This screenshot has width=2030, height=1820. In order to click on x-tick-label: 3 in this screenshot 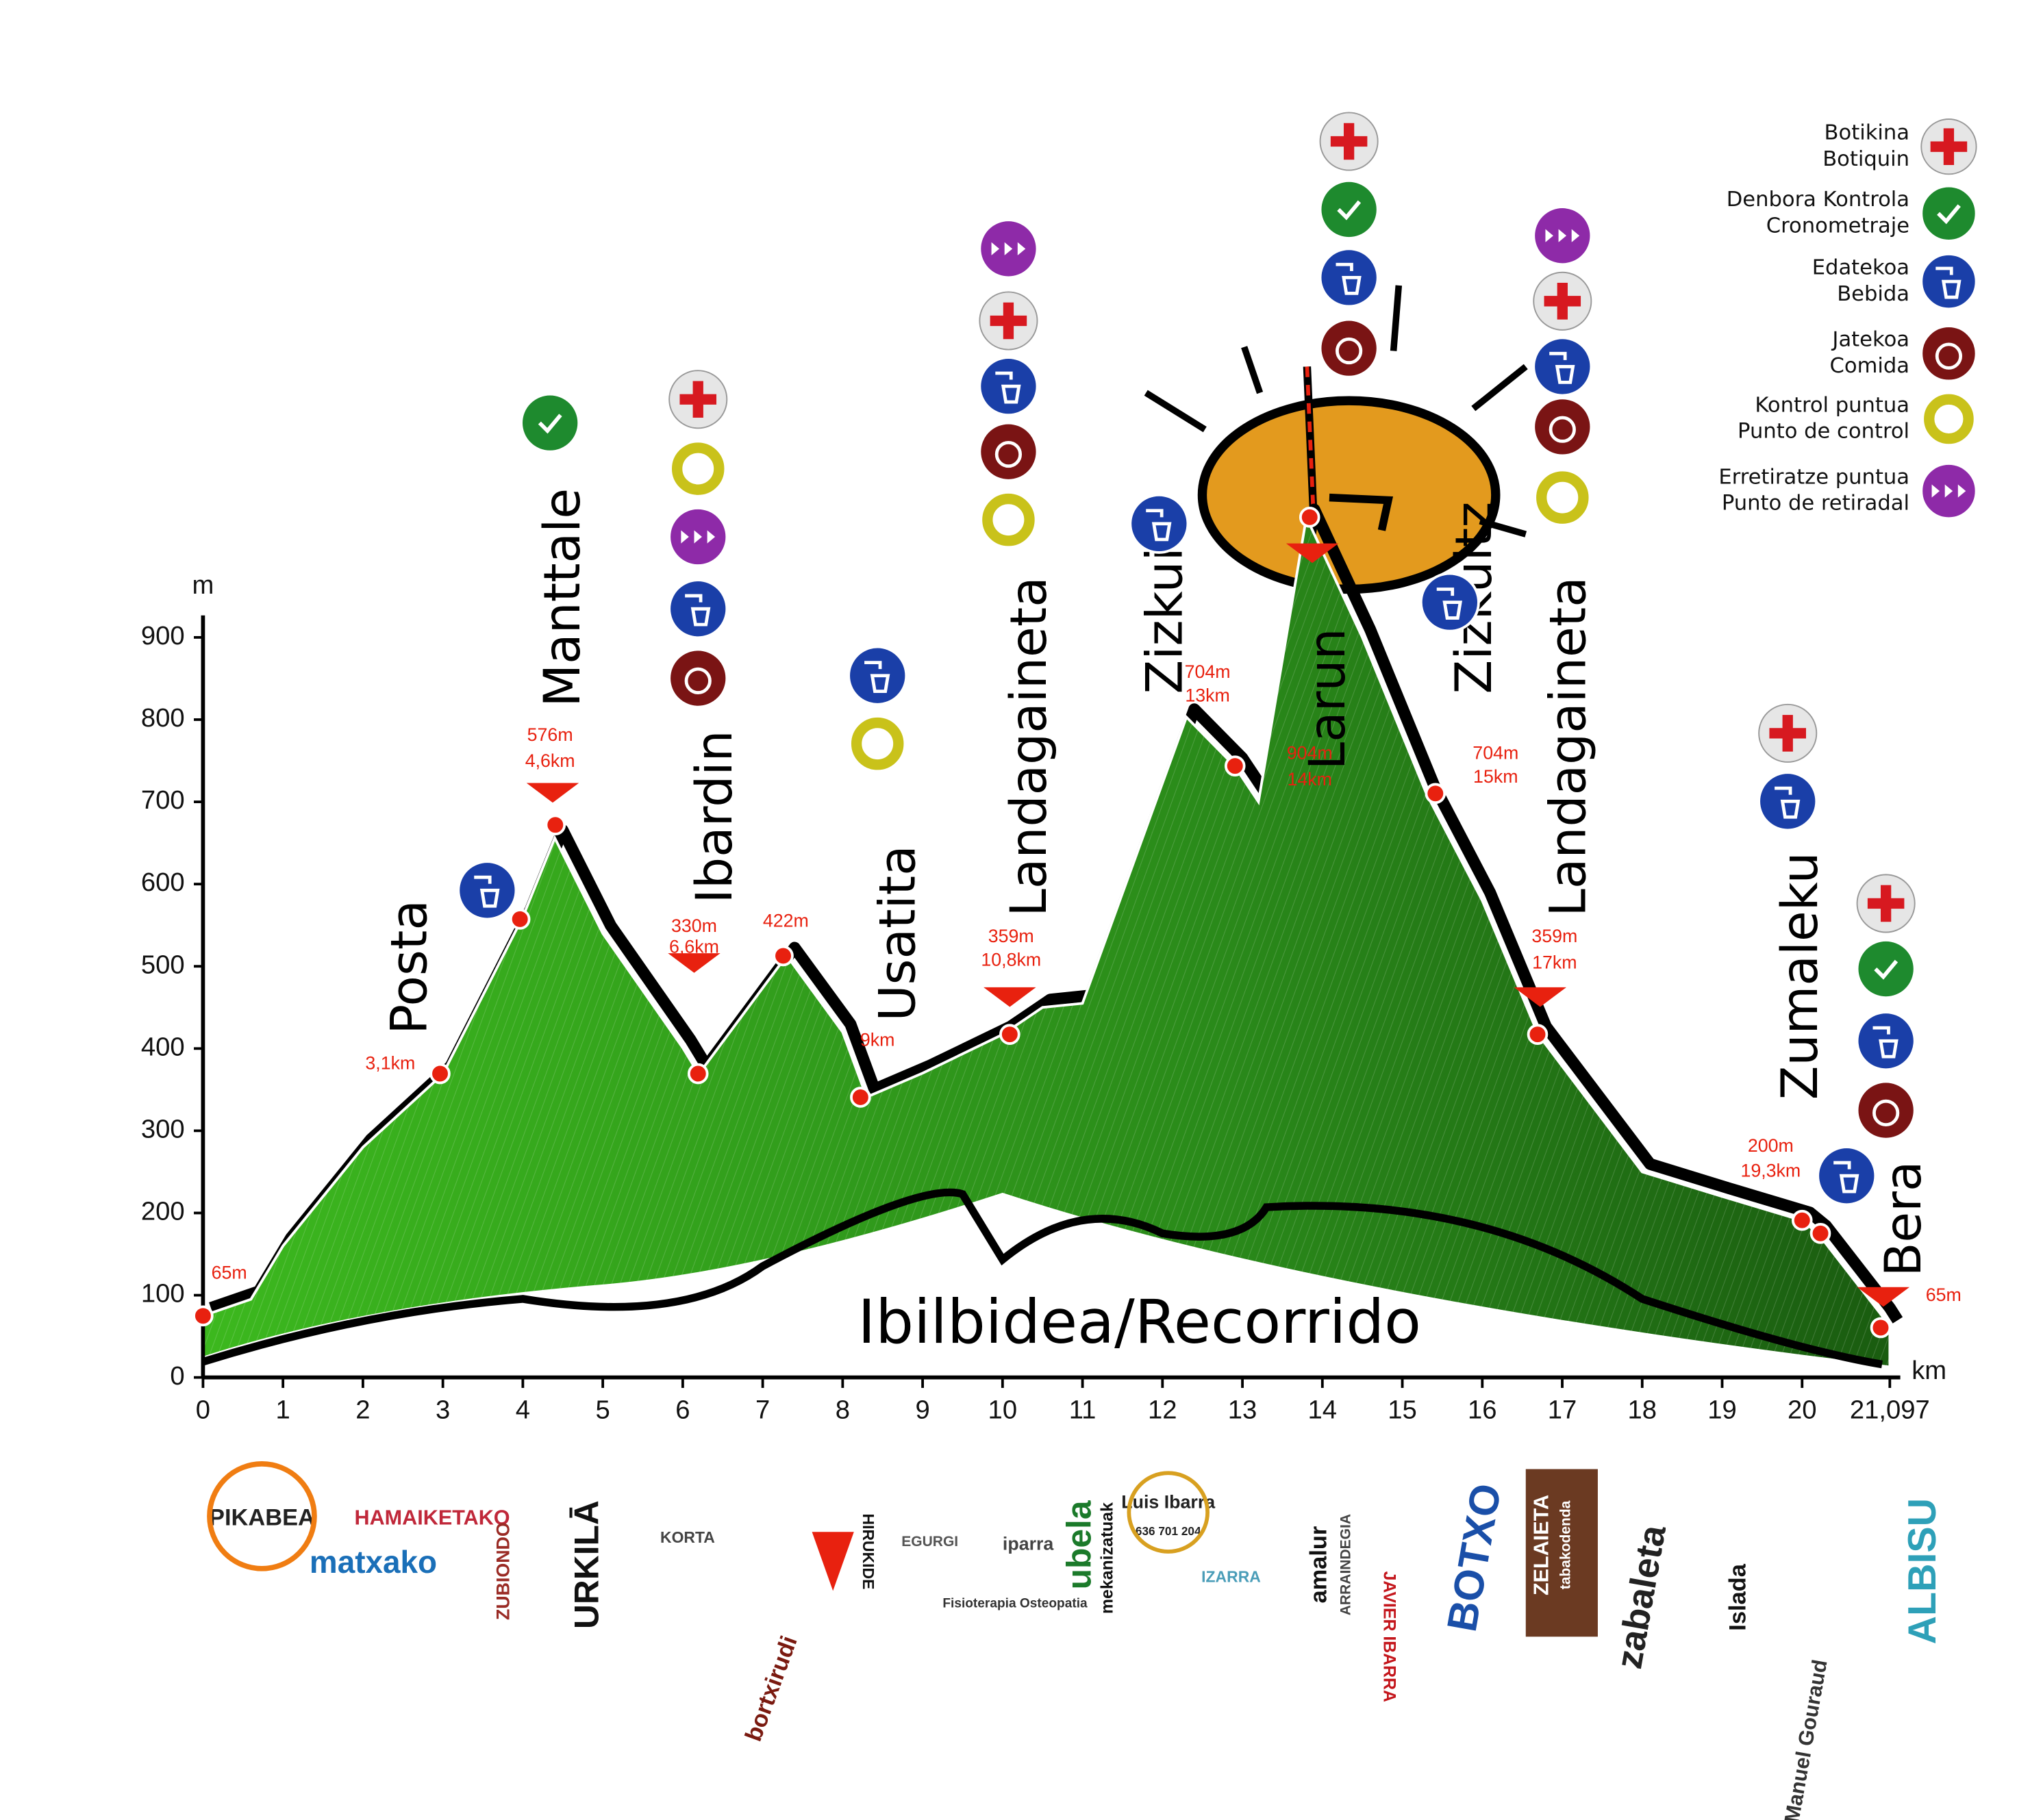, I will do `click(443, 1409)`.